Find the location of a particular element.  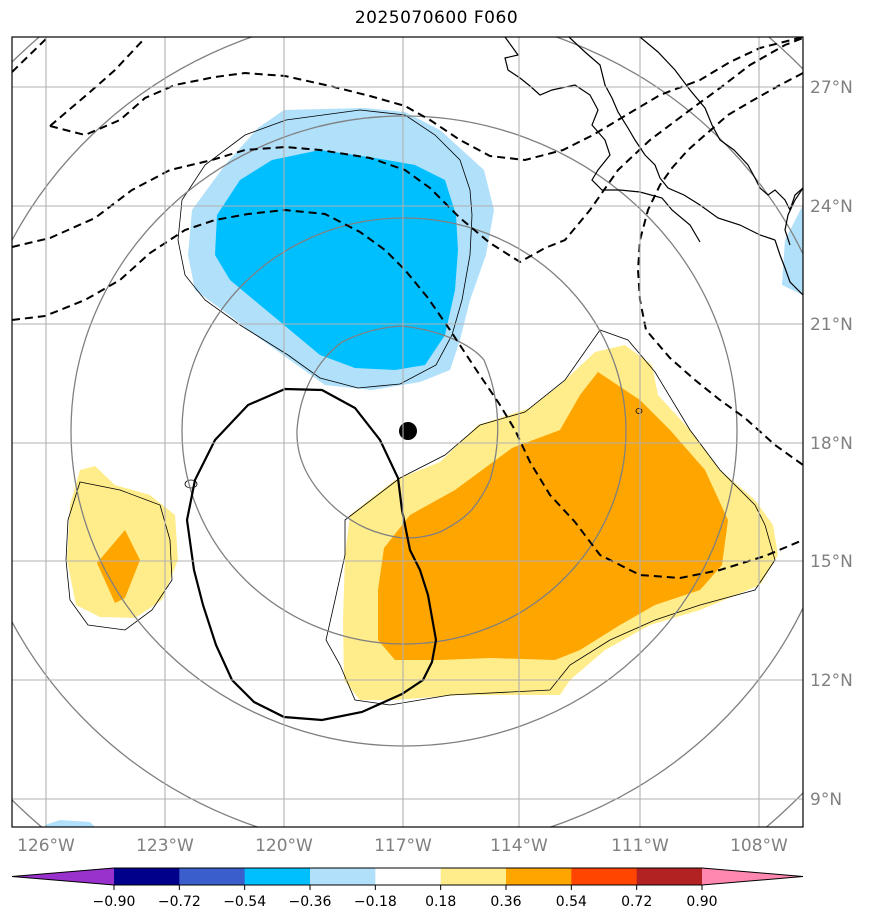

lat-label-9n: 9°N is located at coordinates (826, 800).